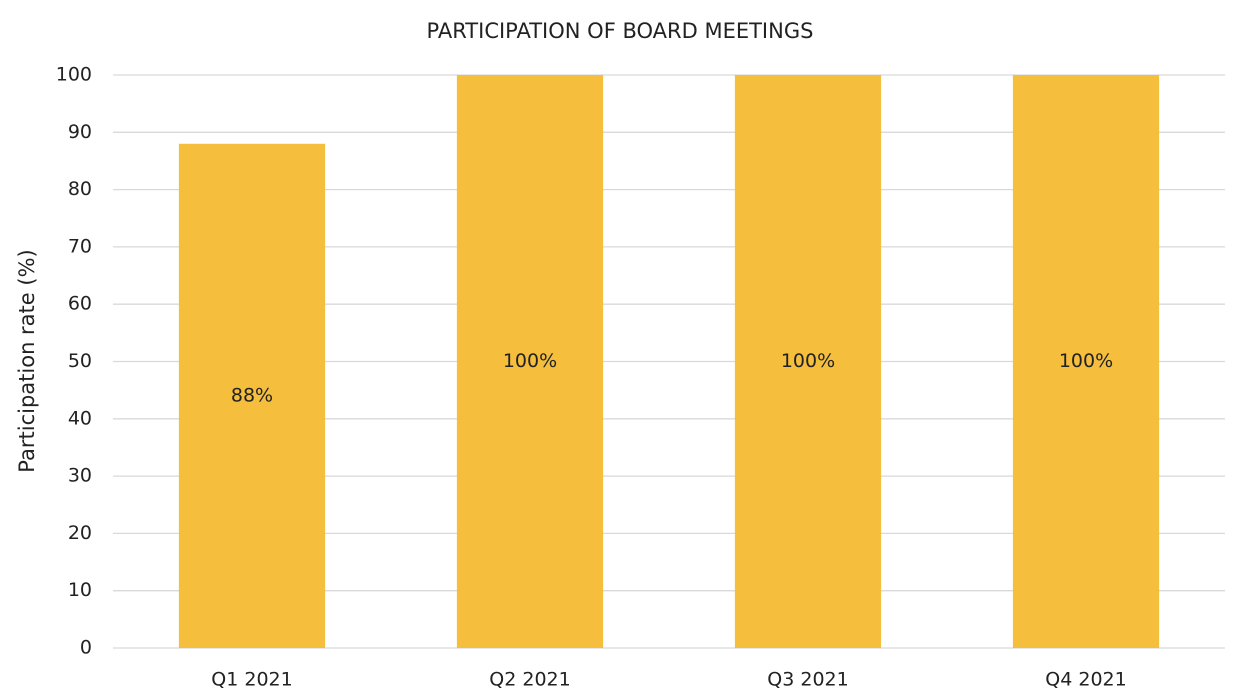  What do you see at coordinates (80, 132) in the screenshot?
I see `y-tick-label: 90` at bounding box center [80, 132].